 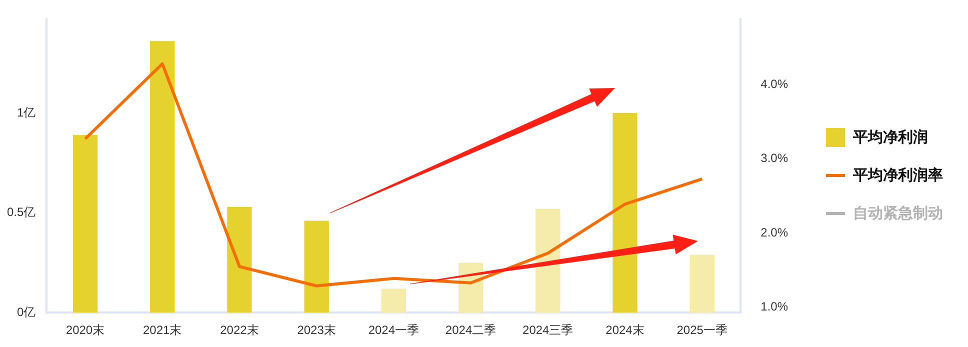 I want to click on x-tick-label: 2024一季, so click(x=394, y=330).